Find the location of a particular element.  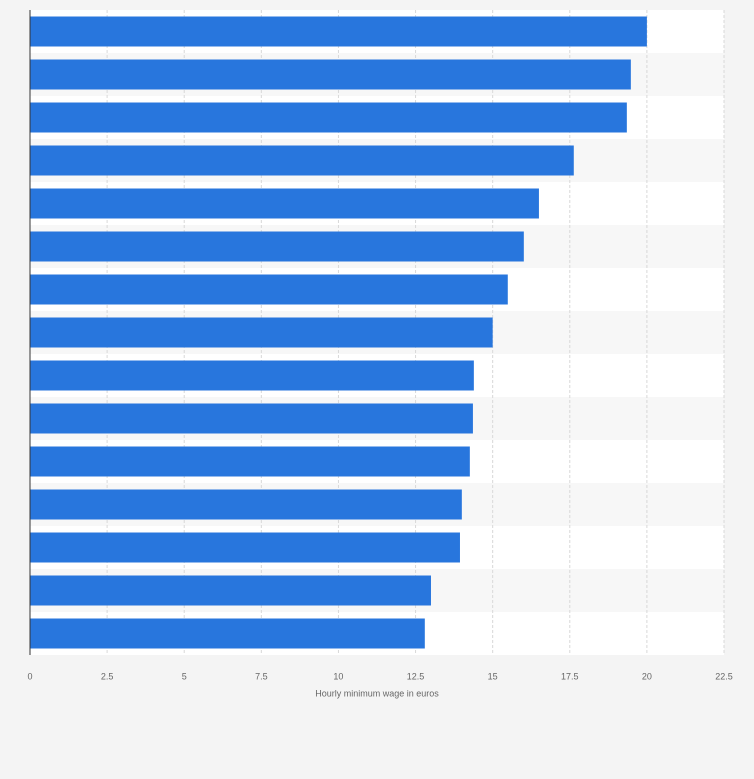

x-tick-label: 10 is located at coordinates (338, 676).